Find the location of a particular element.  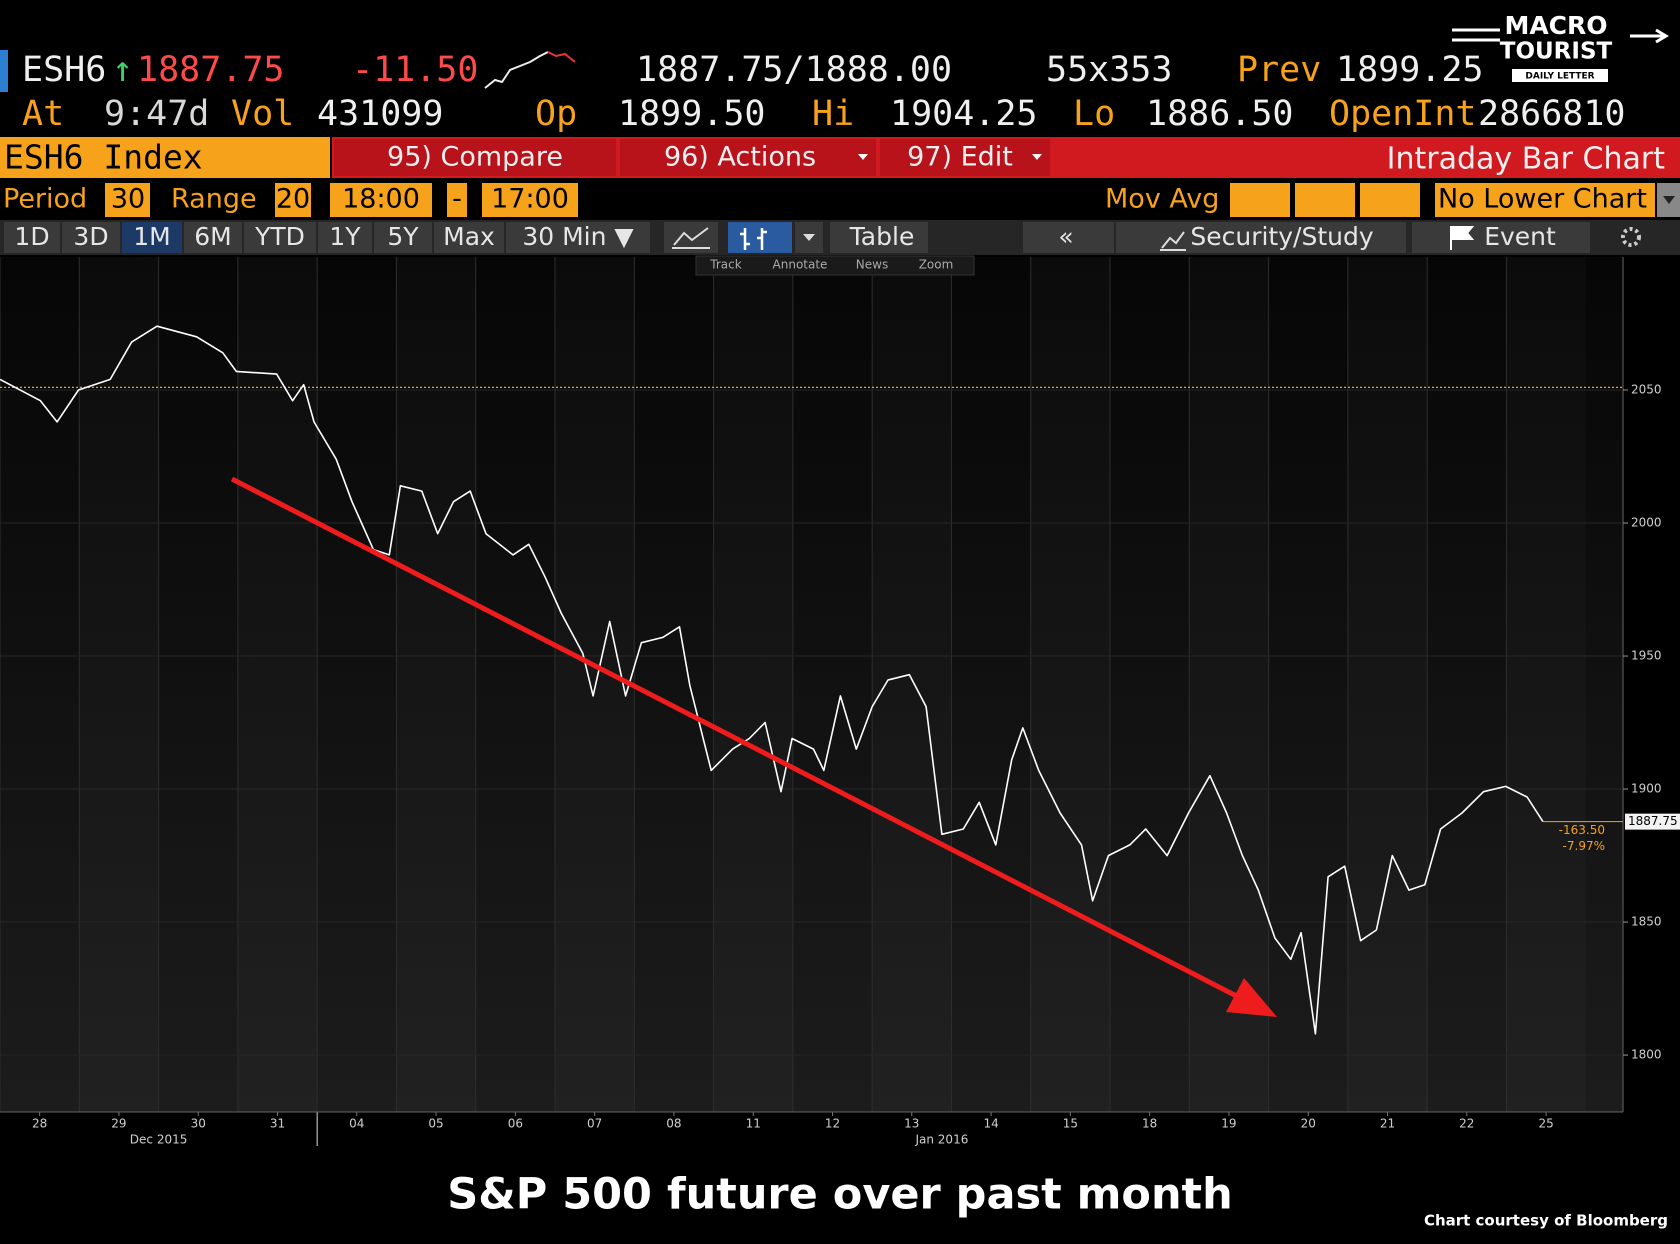

security-box is located at coordinates (165, 157).